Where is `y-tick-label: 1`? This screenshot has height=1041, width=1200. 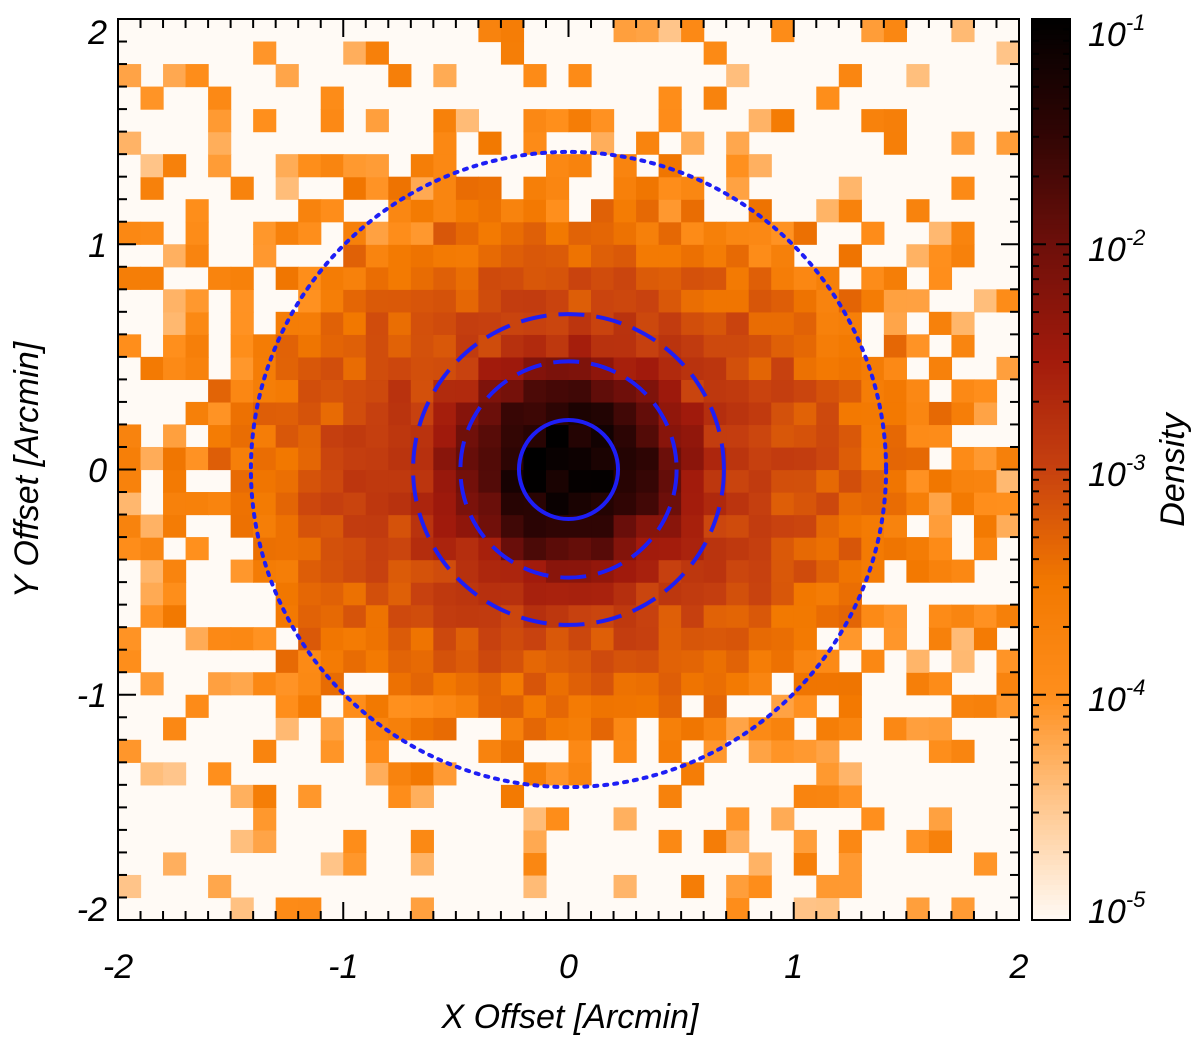 y-tick-label: 1 is located at coordinates (97, 246).